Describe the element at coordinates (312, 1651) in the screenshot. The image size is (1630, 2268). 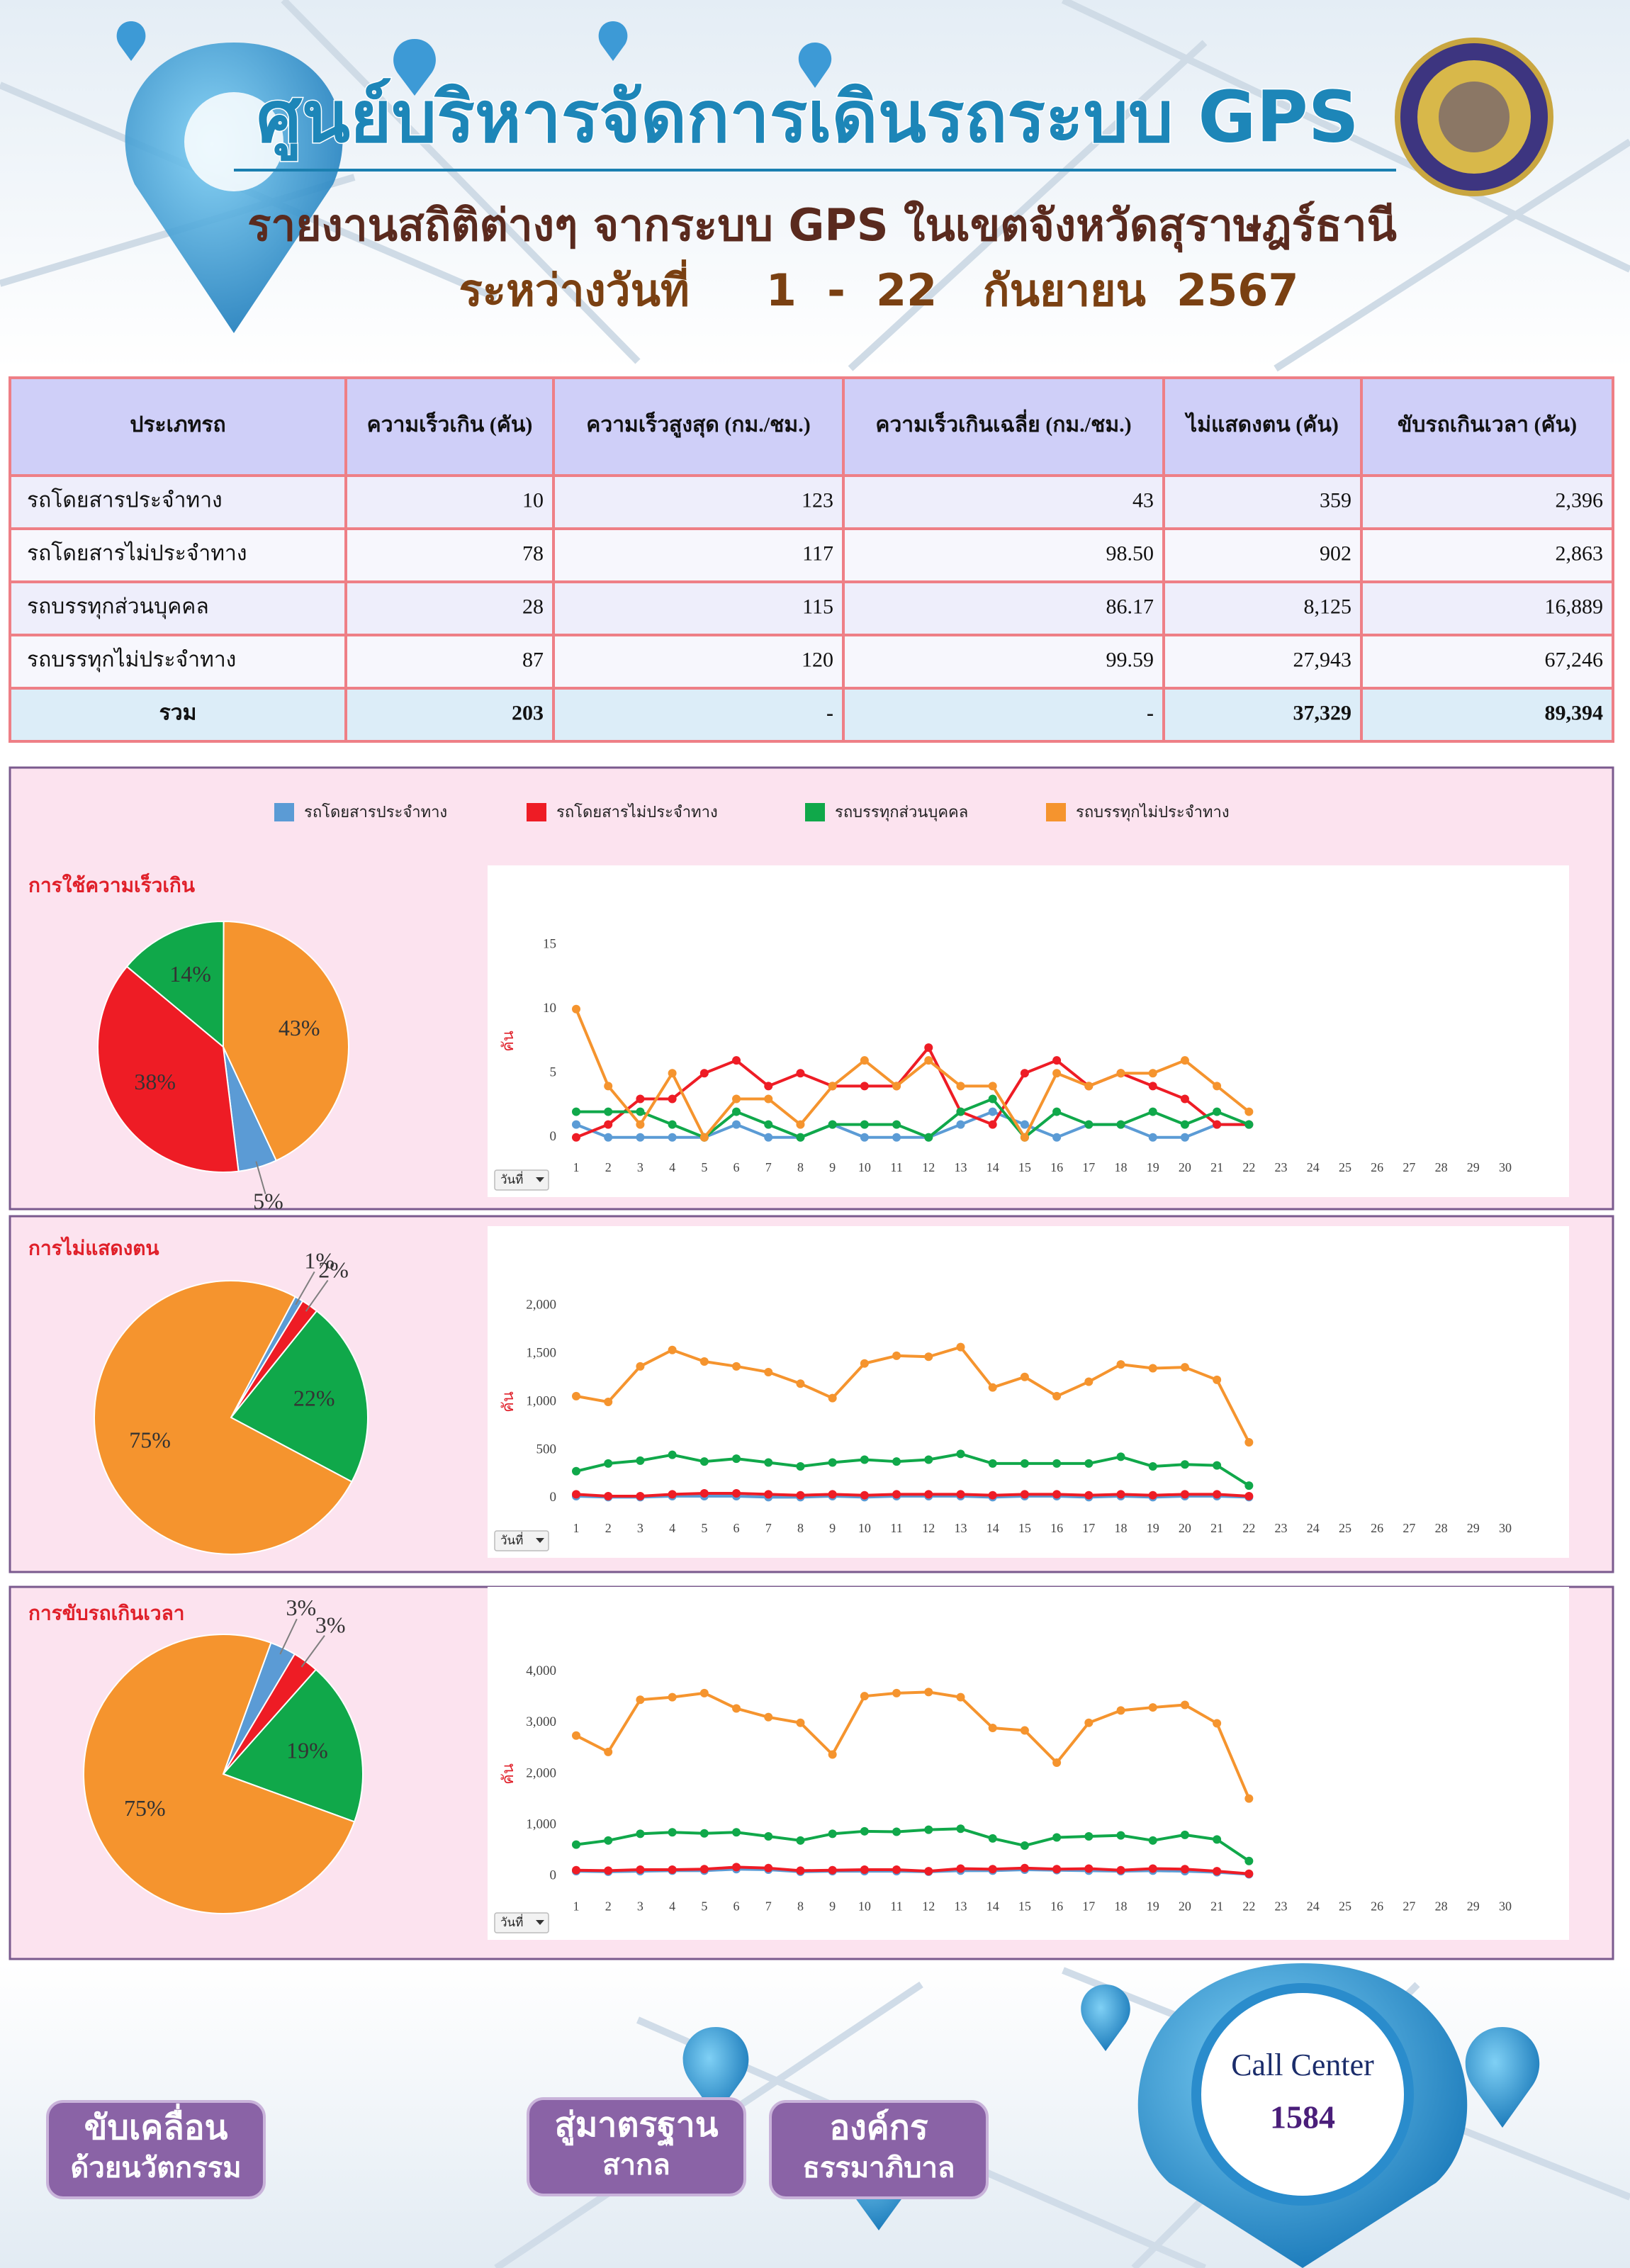
I see `leader-line` at that location.